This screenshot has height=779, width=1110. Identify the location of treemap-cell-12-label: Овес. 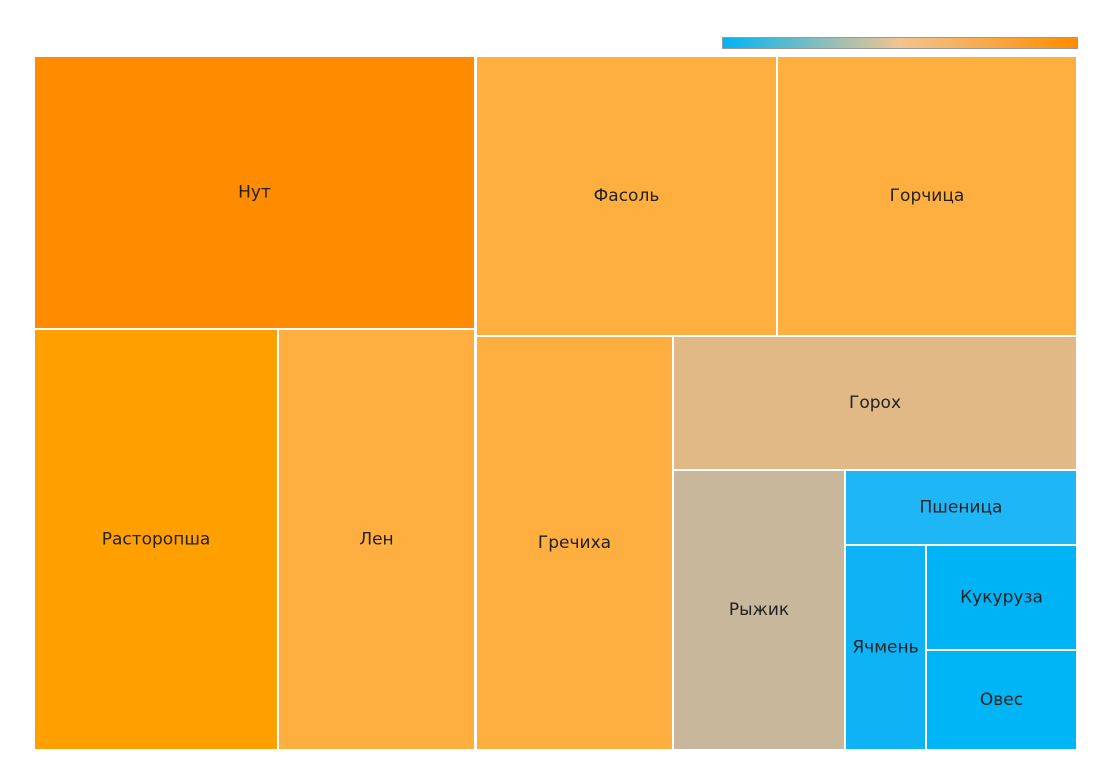
(1001, 700).